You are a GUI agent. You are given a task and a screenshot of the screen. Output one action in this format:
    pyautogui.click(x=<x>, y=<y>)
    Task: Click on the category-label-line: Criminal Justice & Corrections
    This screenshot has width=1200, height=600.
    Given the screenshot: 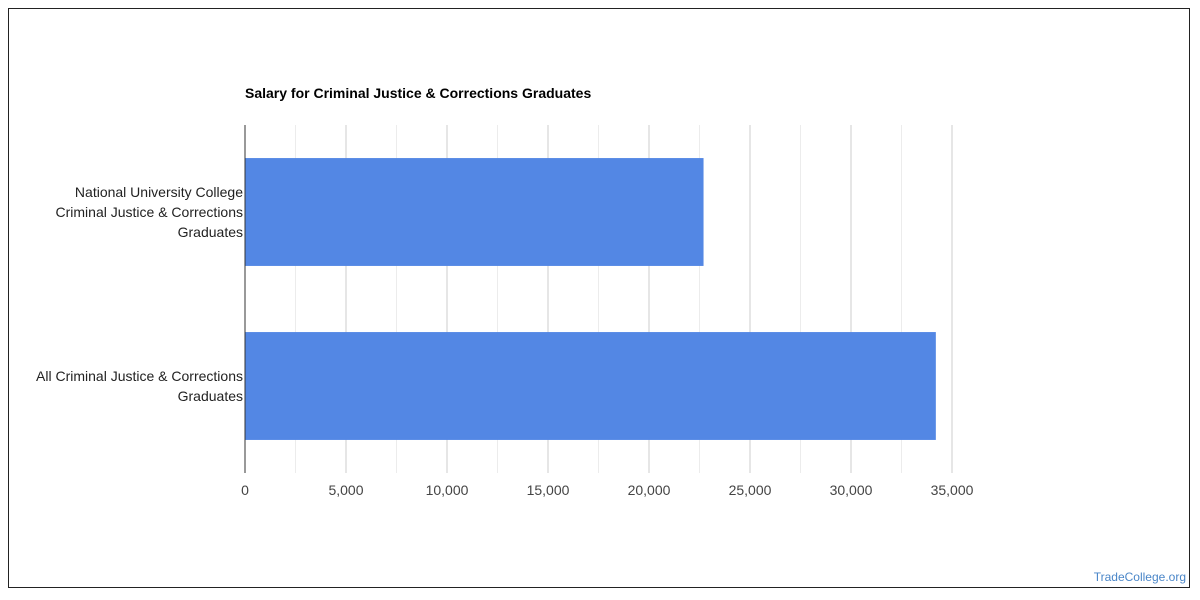 What is the action you would take?
    pyautogui.click(x=150, y=212)
    